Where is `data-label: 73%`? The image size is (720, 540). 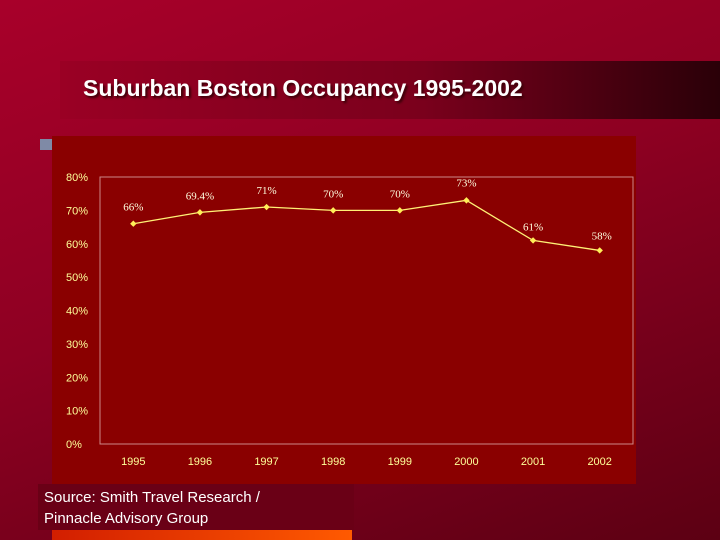 data-label: 73% is located at coordinates (466, 183).